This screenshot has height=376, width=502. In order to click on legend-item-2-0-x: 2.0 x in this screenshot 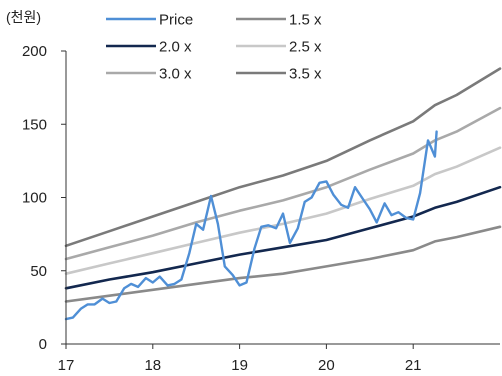, I will do `click(149, 47)`.